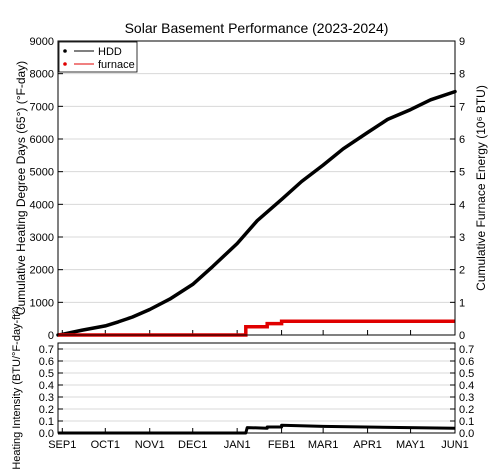 This screenshot has width=504, height=474. What do you see at coordinates (17, 387) in the screenshot?
I see `bottom-y-axis-label: Heating Intensity (BTU/°F-day-ft²)` at bounding box center [17, 387].